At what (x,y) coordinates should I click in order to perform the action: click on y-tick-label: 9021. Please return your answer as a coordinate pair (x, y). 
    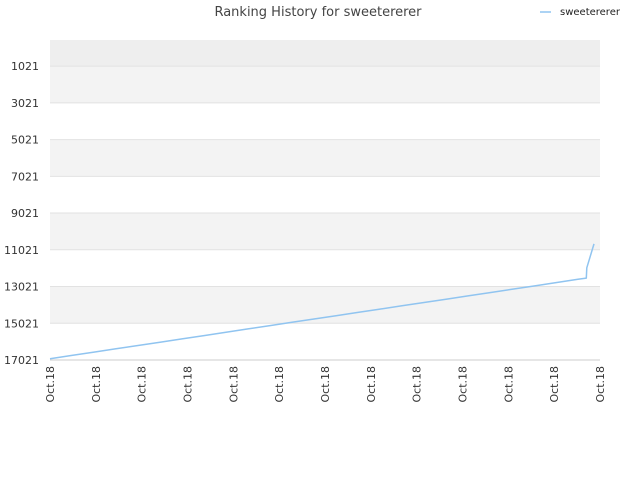
    Looking at the image, I should click on (25, 213).